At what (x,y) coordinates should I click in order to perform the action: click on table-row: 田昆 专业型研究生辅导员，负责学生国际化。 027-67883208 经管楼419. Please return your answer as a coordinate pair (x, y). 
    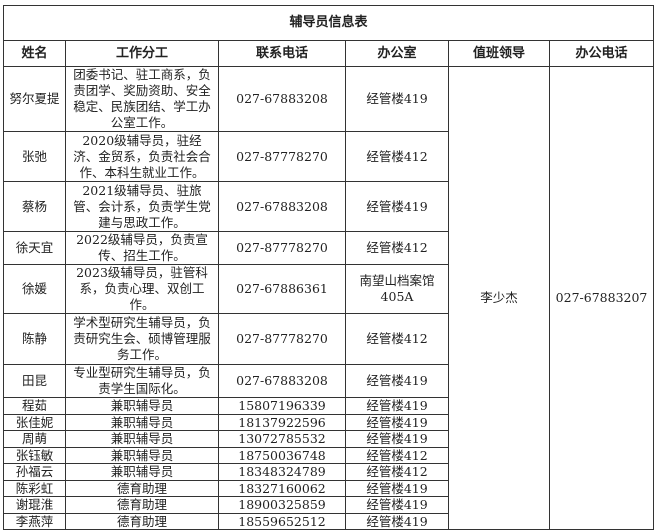
    Looking at the image, I should click on (328, 381).